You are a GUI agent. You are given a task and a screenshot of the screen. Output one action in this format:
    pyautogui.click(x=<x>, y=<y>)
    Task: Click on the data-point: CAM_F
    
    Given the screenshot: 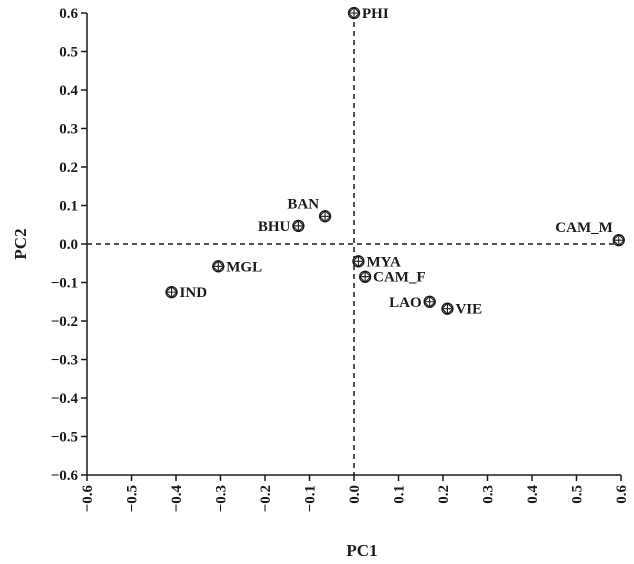 What is the action you would take?
    pyautogui.click(x=392, y=278)
    